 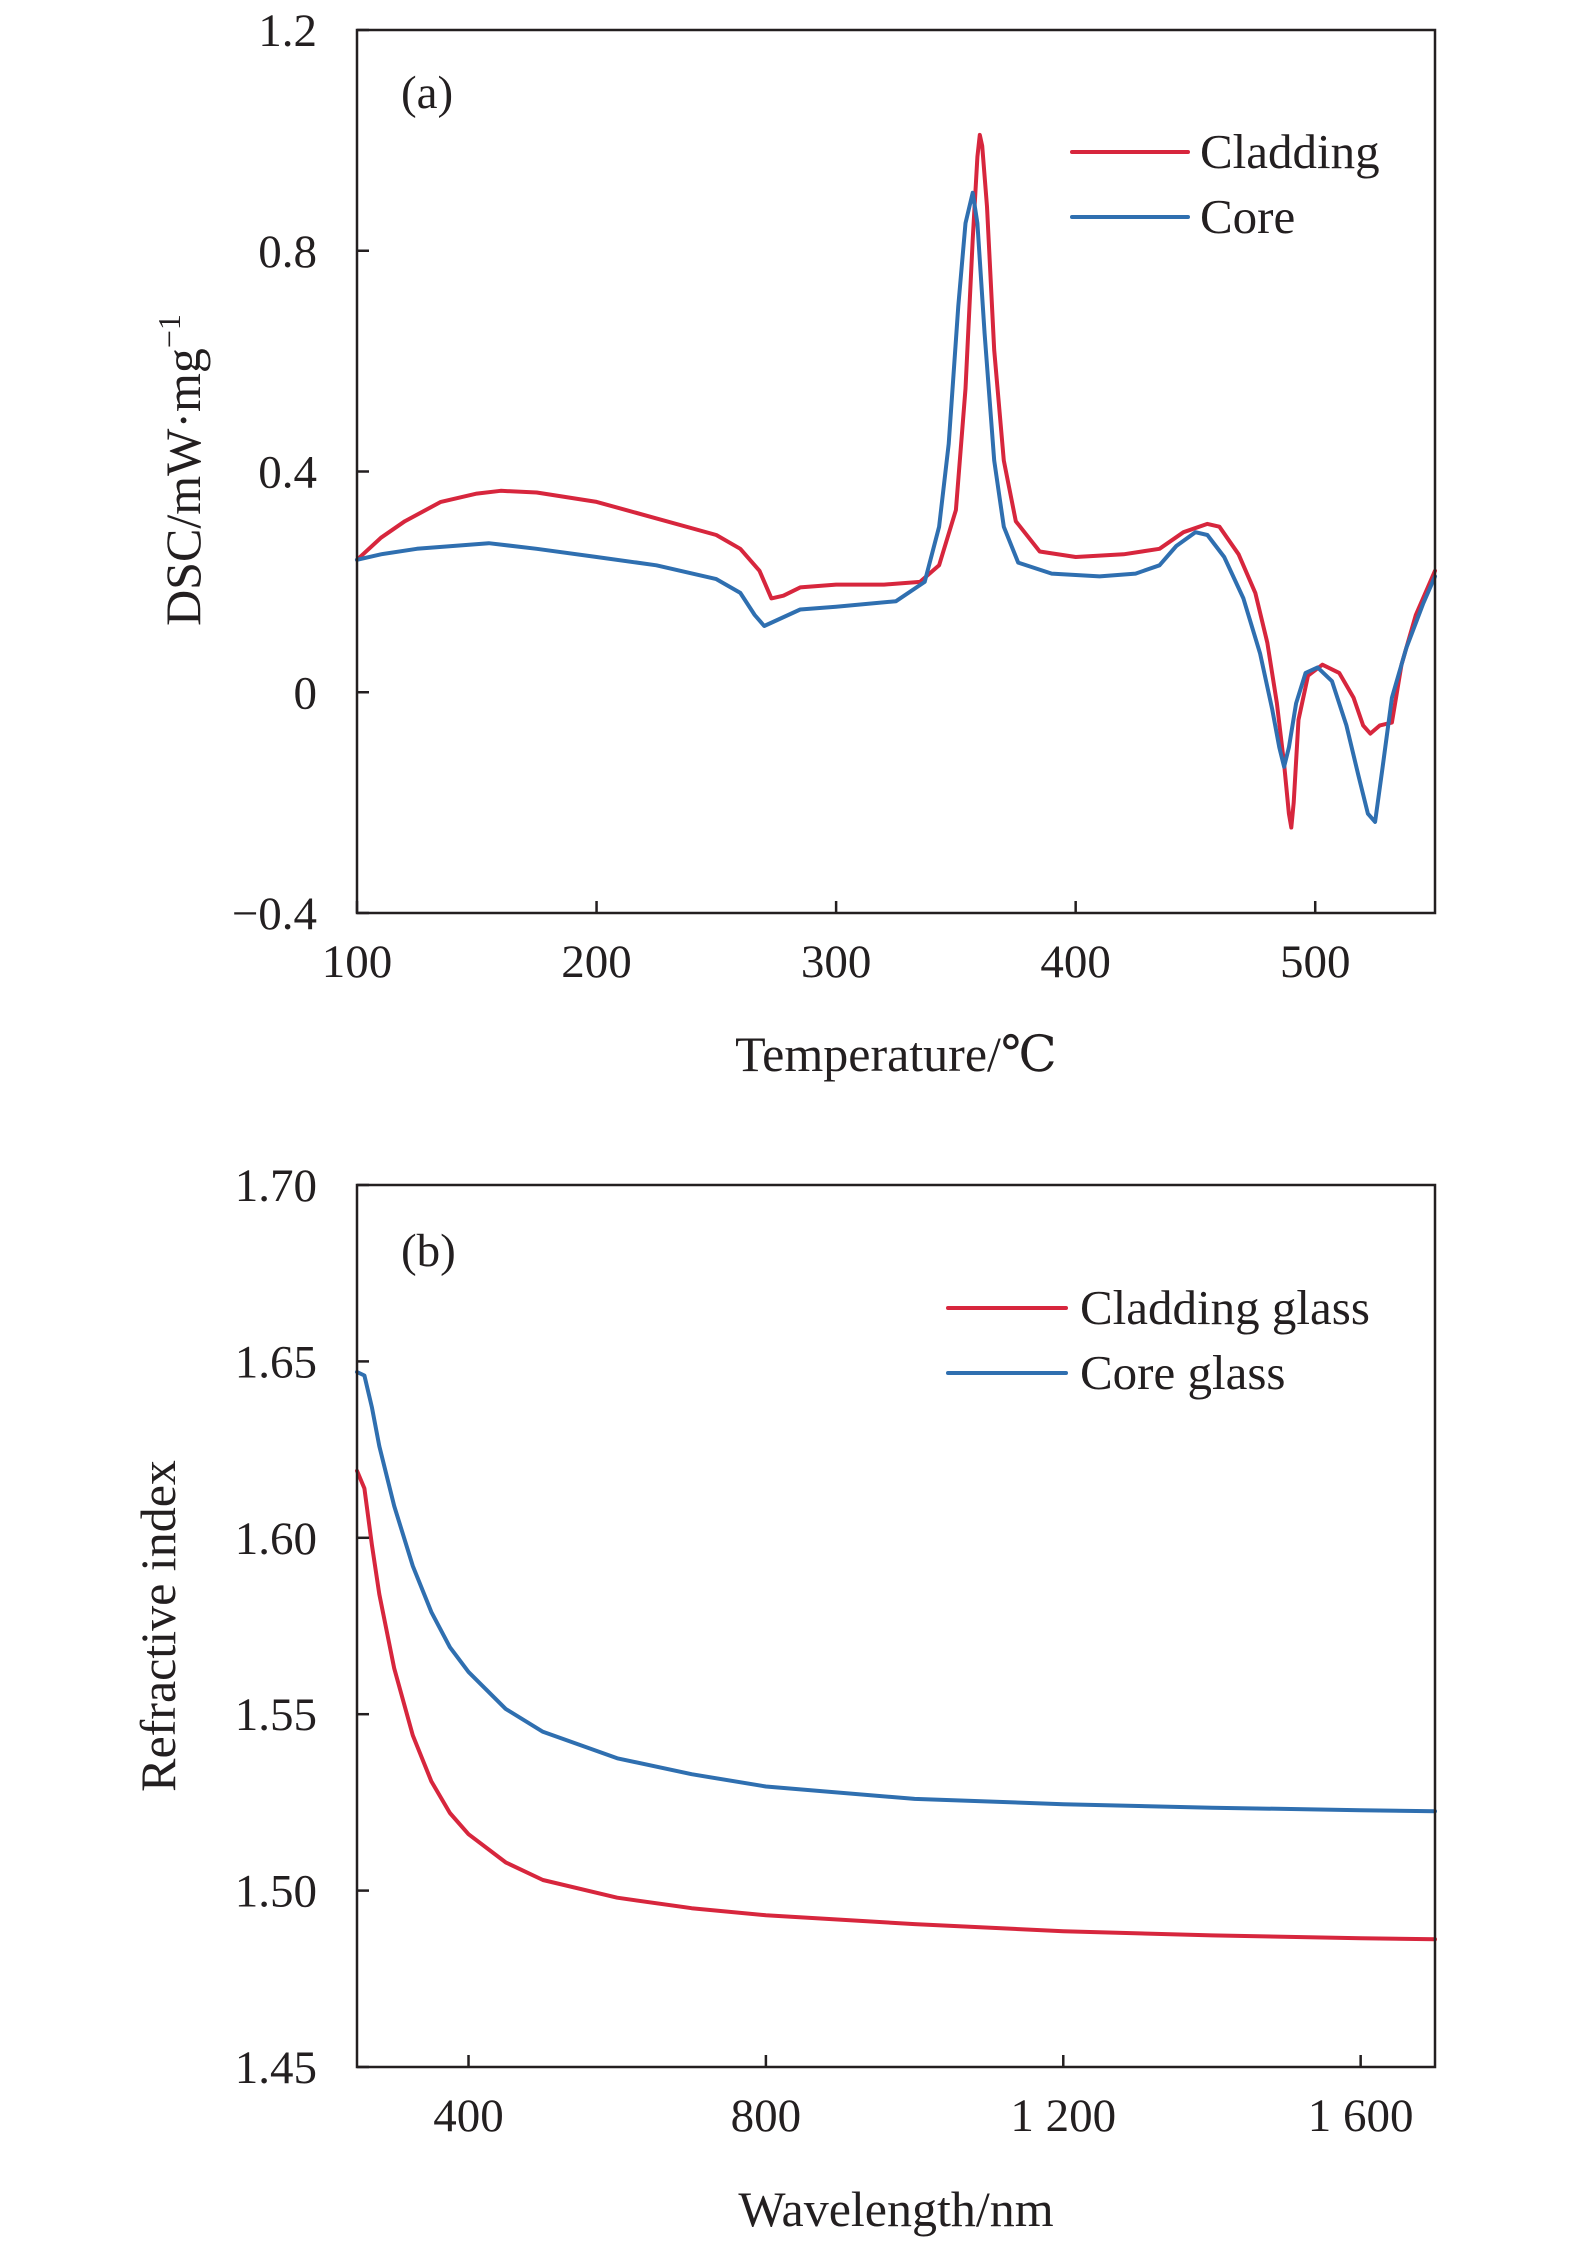 What do you see at coordinates (1247, 216) in the screenshot?
I see `chart-a-legend-label-core: Core` at bounding box center [1247, 216].